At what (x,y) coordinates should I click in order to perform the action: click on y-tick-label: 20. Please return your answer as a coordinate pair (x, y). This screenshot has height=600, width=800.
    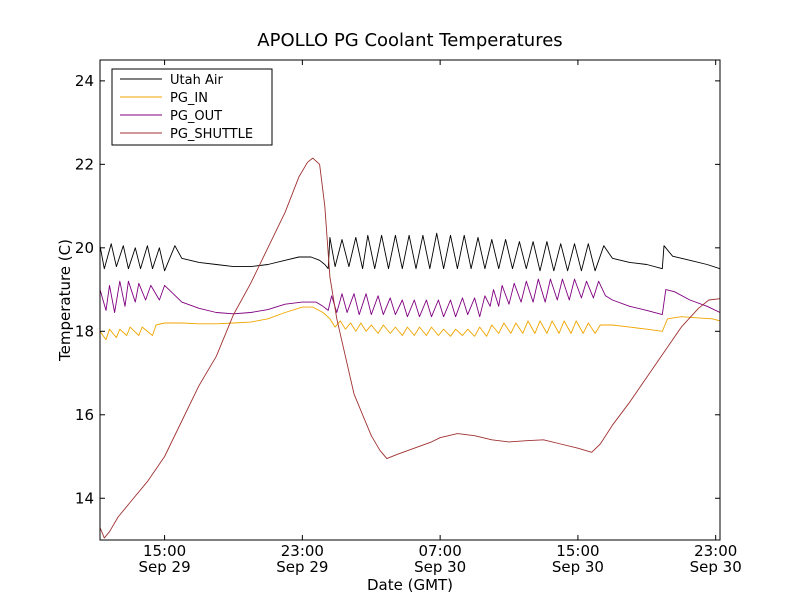
    Looking at the image, I should click on (84, 248).